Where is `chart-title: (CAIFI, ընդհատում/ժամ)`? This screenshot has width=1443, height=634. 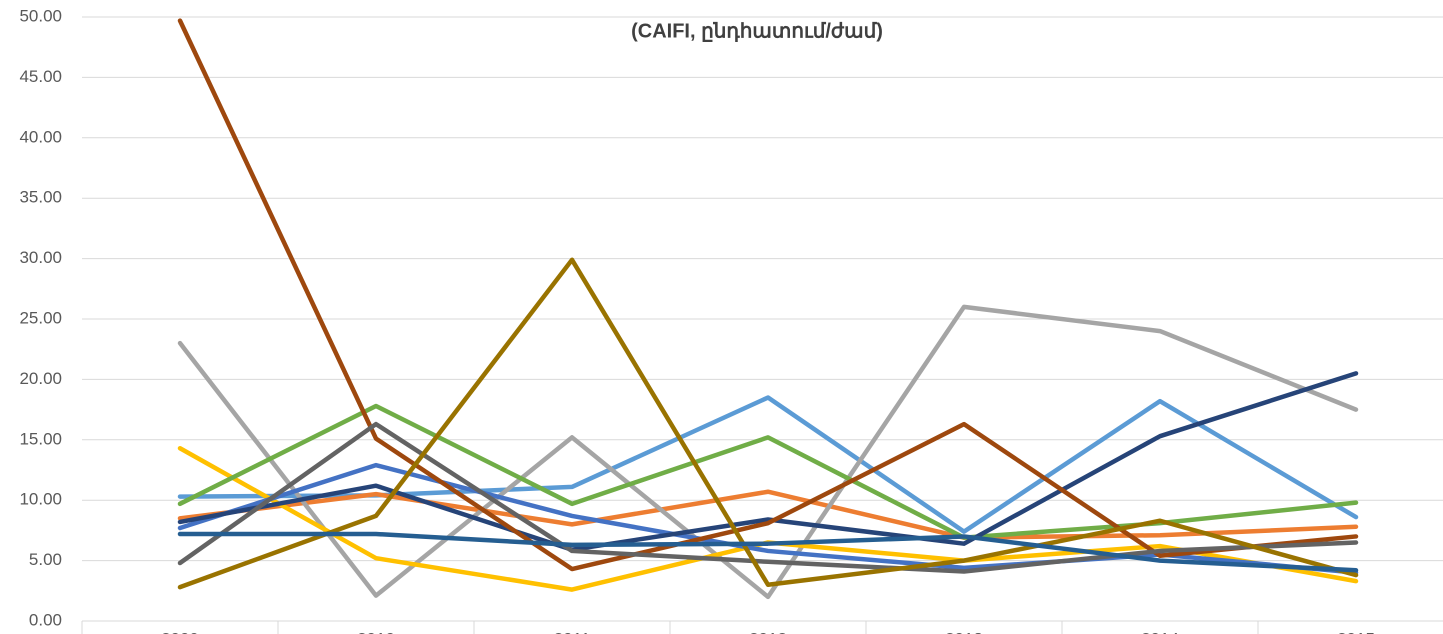
chart-title: (CAIFI, ընդհատում/ժամ) is located at coordinates (757, 31).